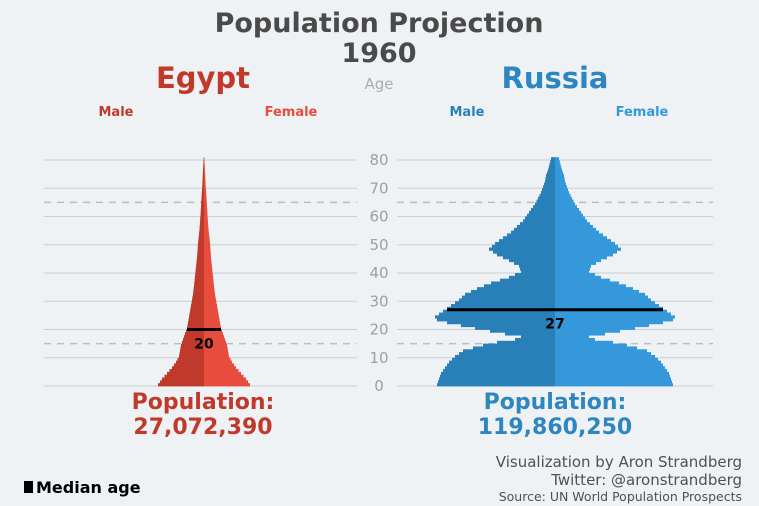 The image size is (759, 506). What do you see at coordinates (379, 23) in the screenshot?
I see `chart-title: Population Projection` at bounding box center [379, 23].